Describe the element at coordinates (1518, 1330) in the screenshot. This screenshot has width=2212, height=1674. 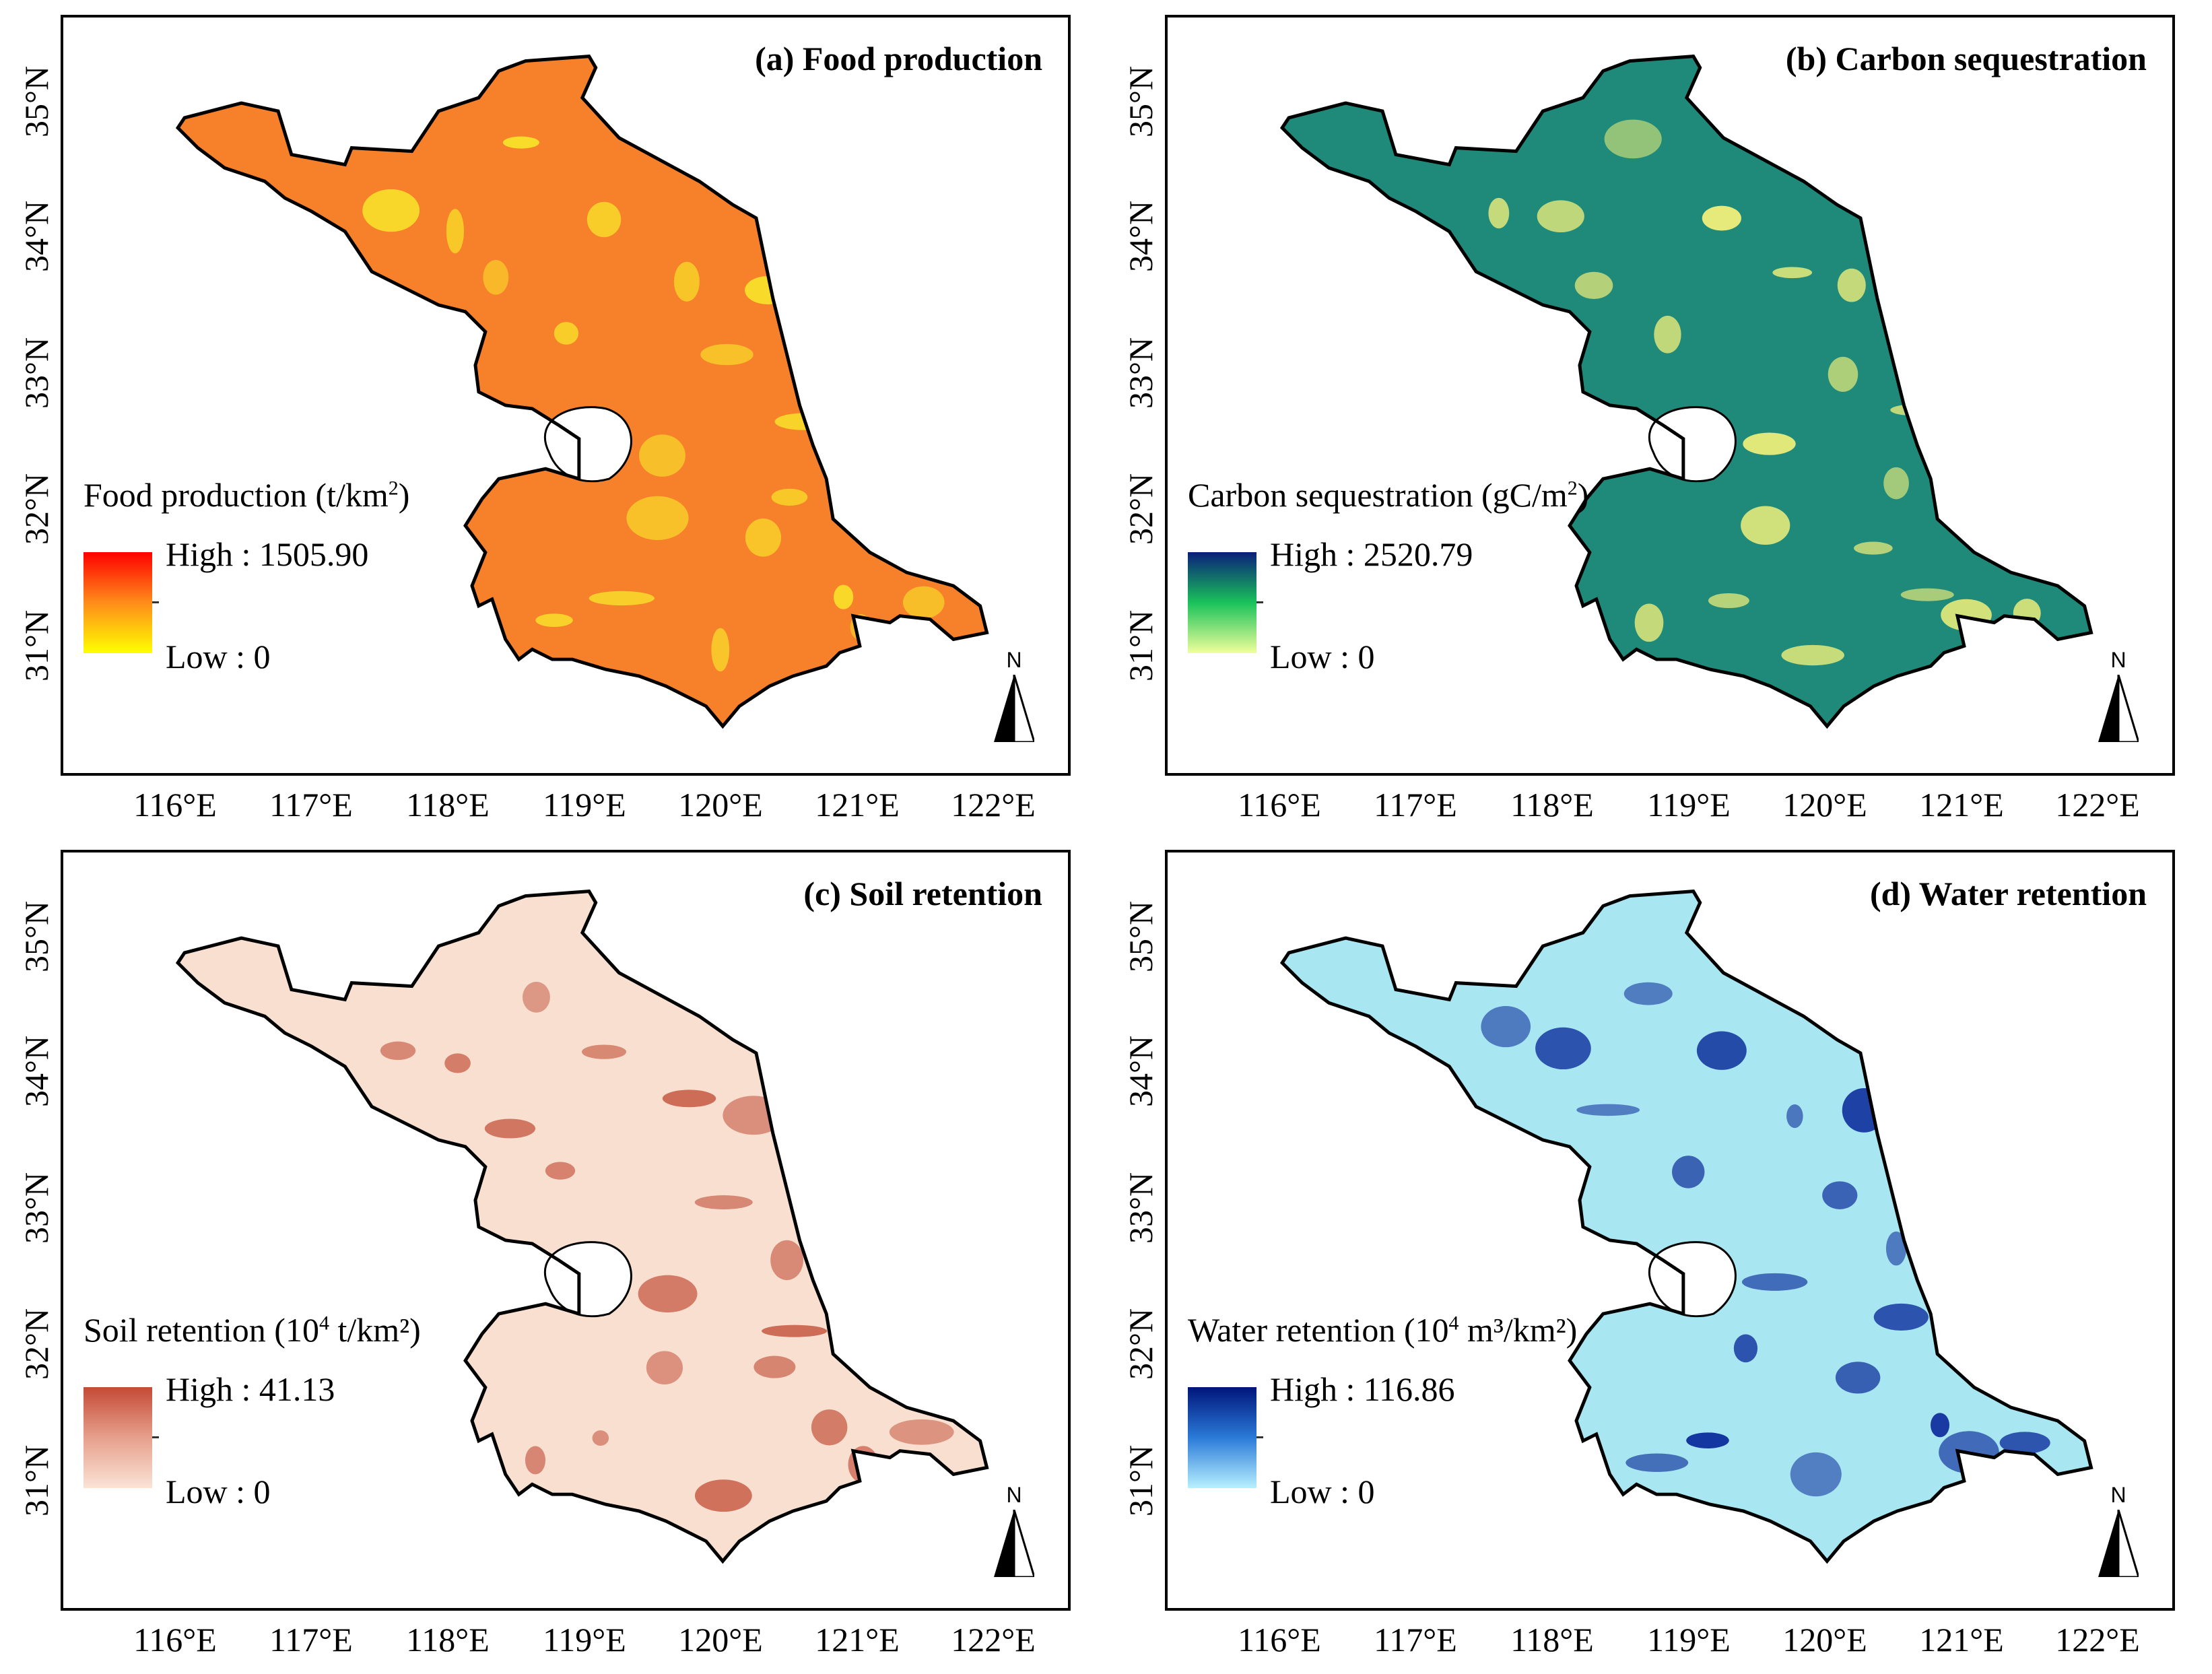
I see `legend-title-end: m³/km²)` at that location.